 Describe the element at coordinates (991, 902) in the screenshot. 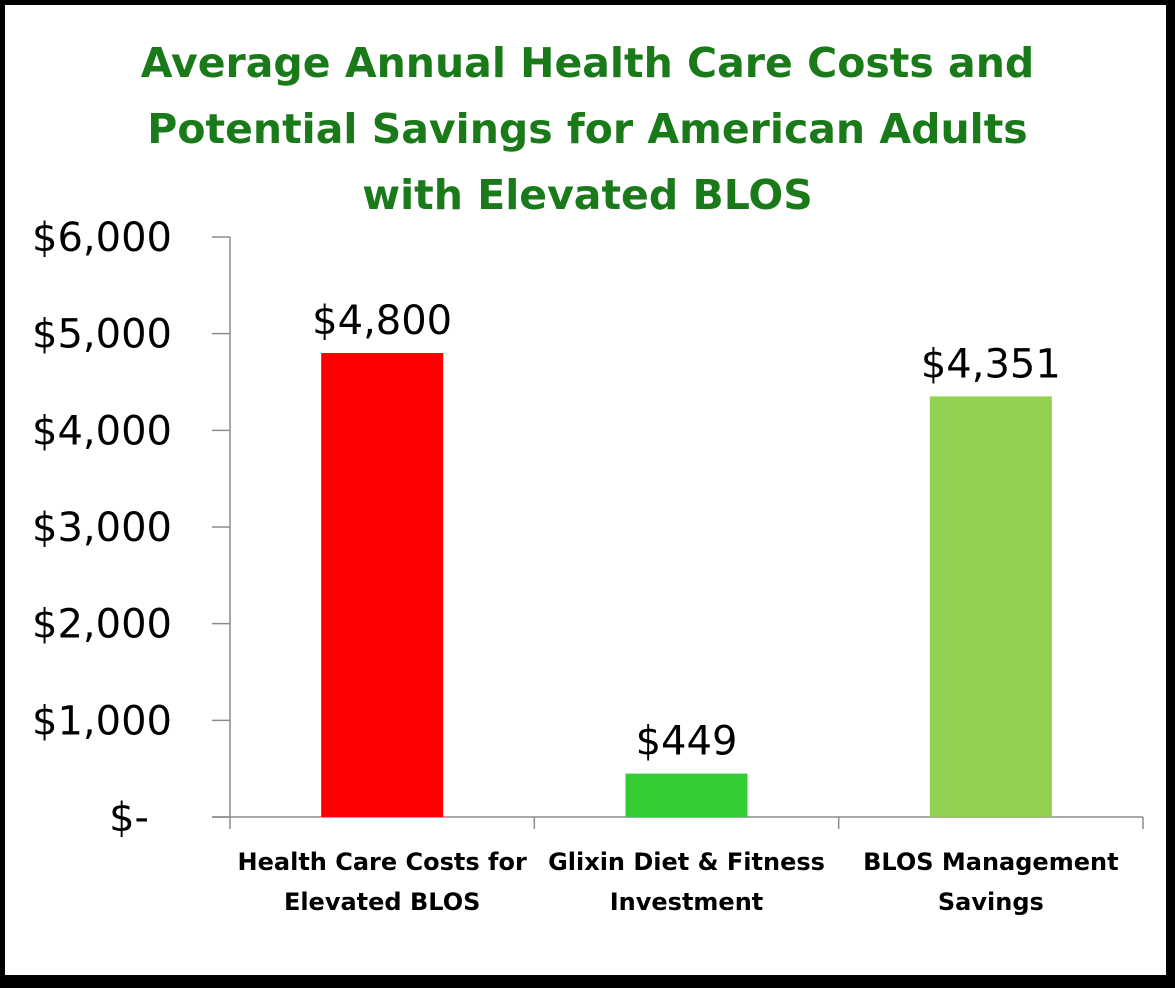

I see `x-category-label: Savings` at that location.